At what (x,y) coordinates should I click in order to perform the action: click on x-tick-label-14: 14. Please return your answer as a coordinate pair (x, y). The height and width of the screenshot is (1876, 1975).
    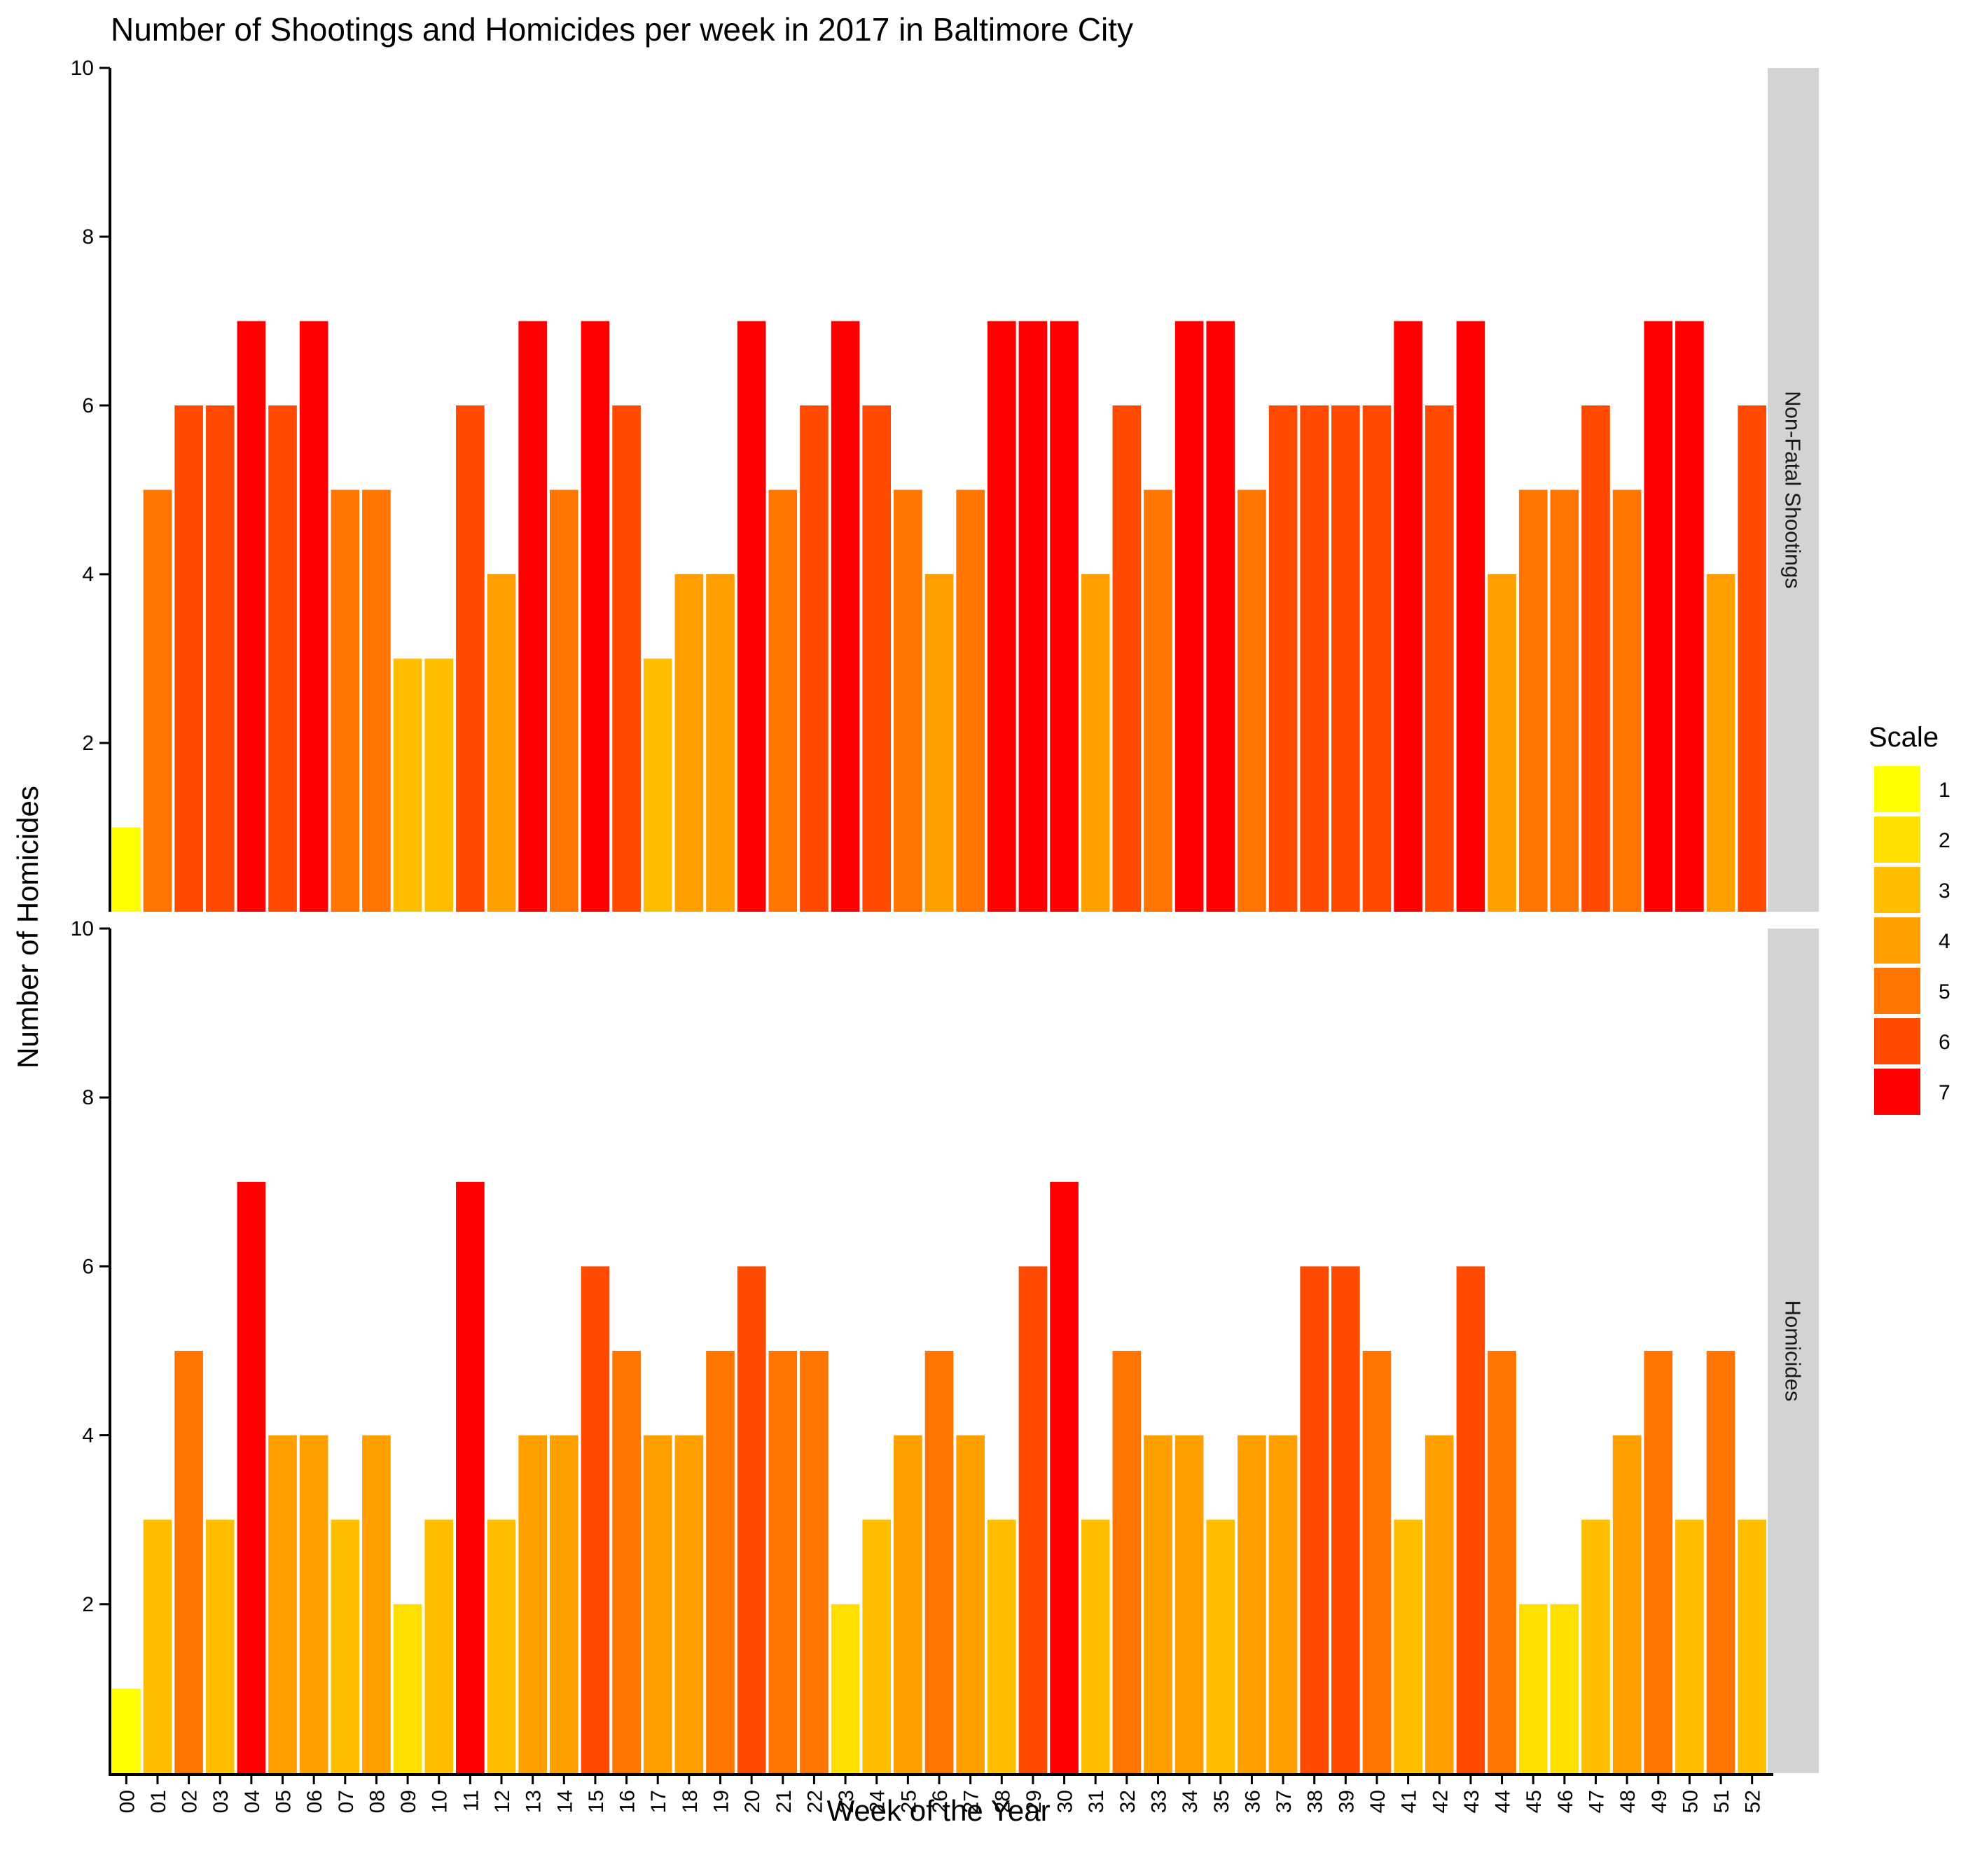
    Looking at the image, I should click on (564, 1801).